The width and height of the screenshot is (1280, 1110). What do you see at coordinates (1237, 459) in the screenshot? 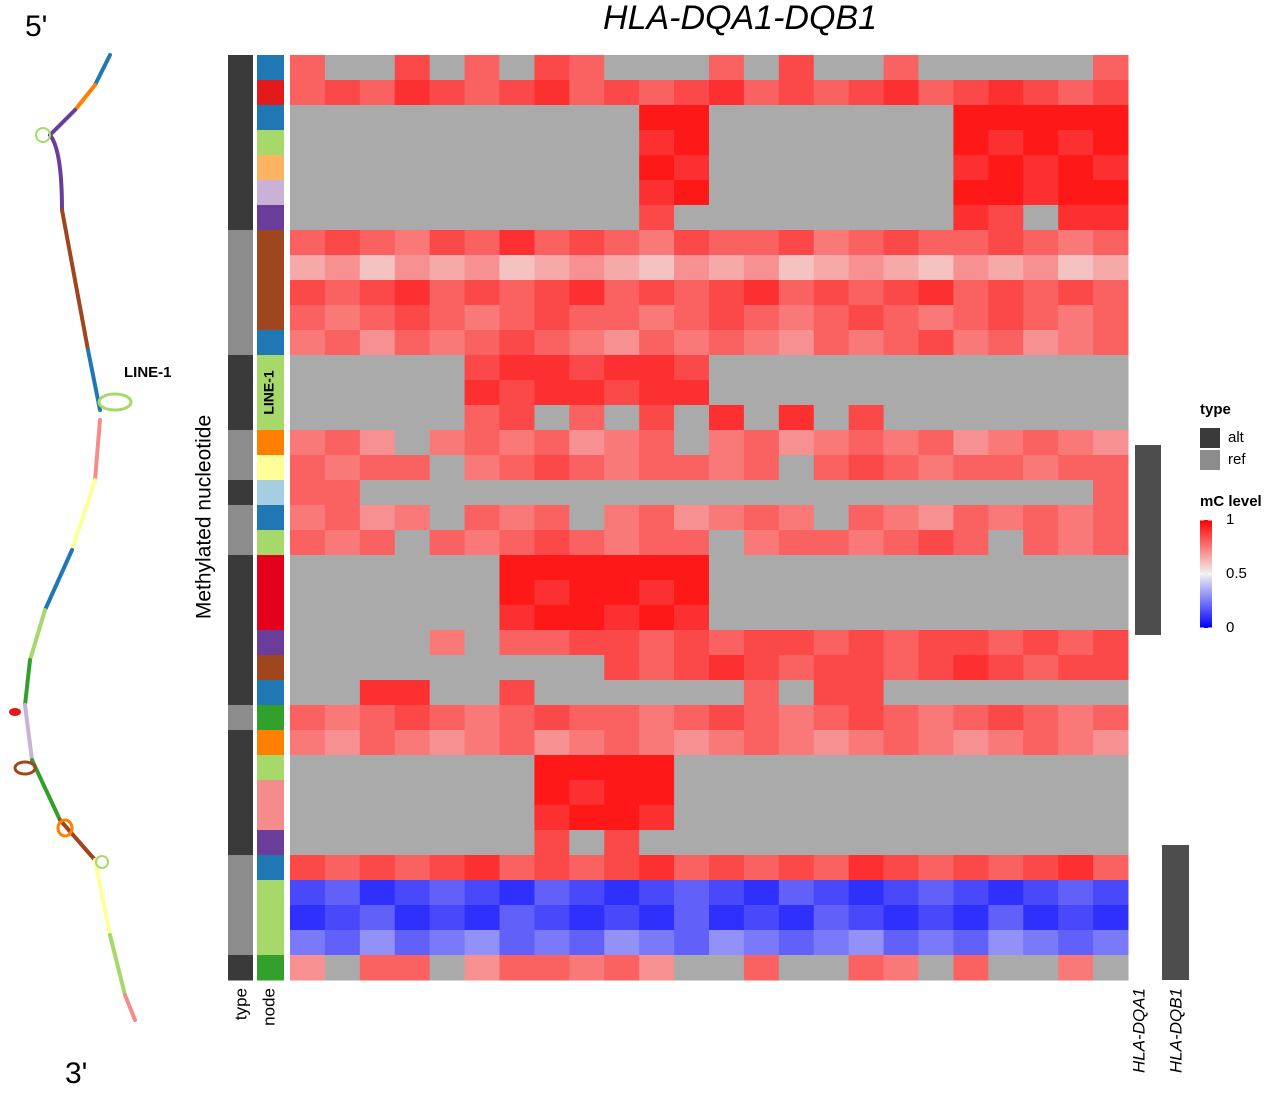
I see `legend-label: ref` at bounding box center [1237, 459].